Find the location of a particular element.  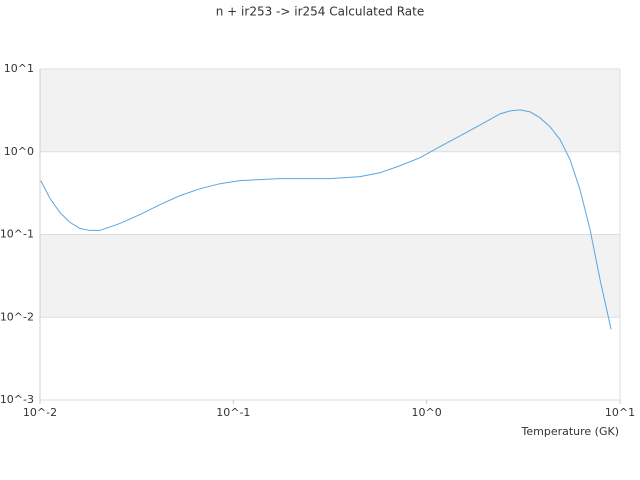

y-tick-label: 10^-1 is located at coordinates (17, 234).